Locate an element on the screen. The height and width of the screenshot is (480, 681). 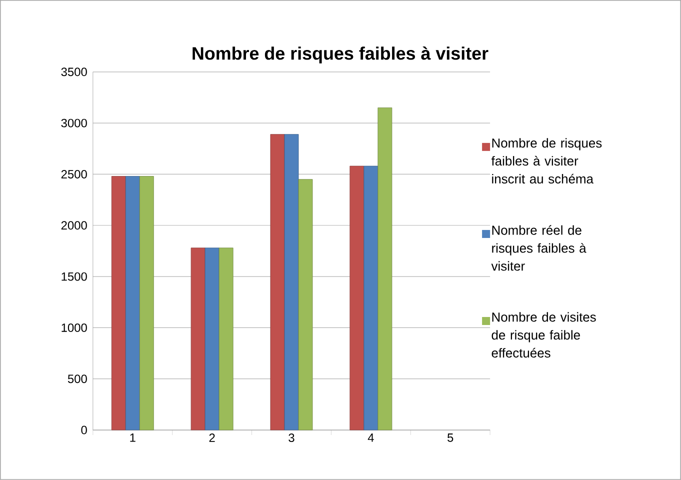
y-tick-label: 1000 is located at coordinates (74, 328).